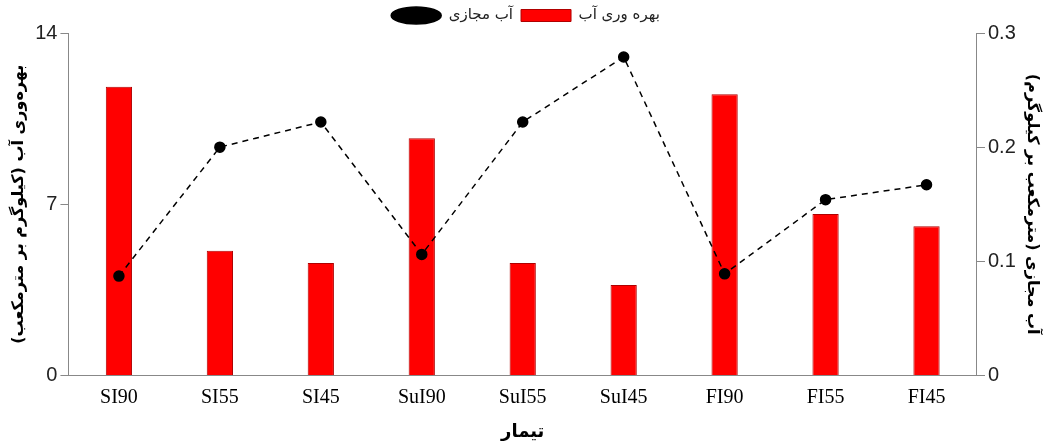  I want to click on y-tick-label: 7, so click(52, 202).